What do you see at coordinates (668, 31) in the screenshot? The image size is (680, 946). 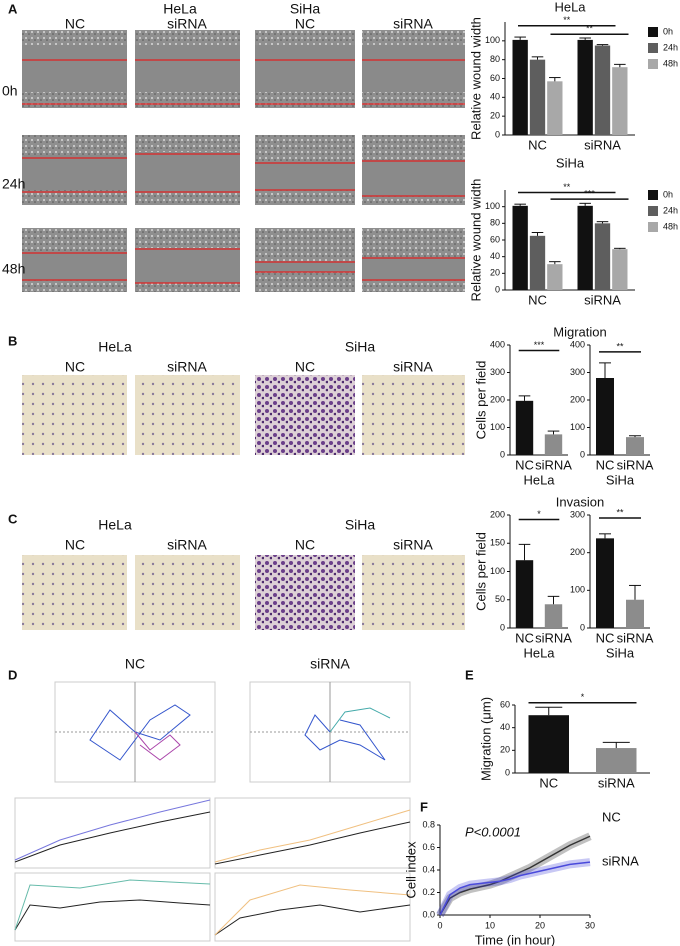 I see `legend-label: 0h` at bounding box center [668, 31].